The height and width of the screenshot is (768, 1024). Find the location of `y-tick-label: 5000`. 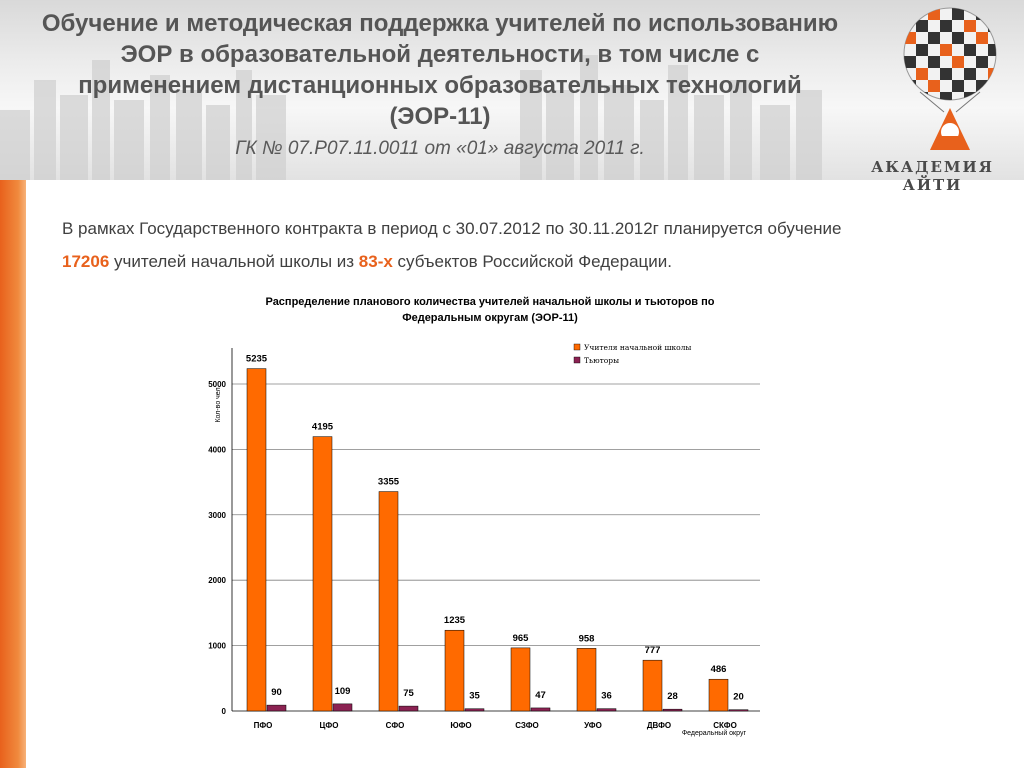

y-tick-label: 5000 is located at coordinates (217, 384).